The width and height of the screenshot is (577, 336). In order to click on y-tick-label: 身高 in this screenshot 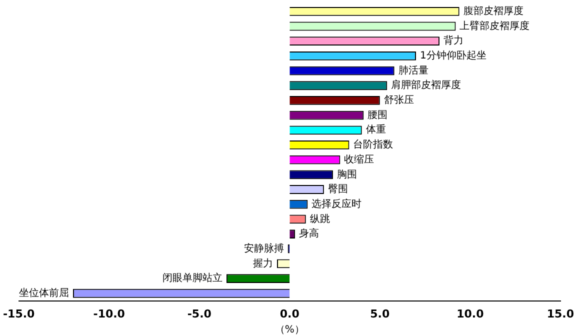, I will do `click(309, 234)`.